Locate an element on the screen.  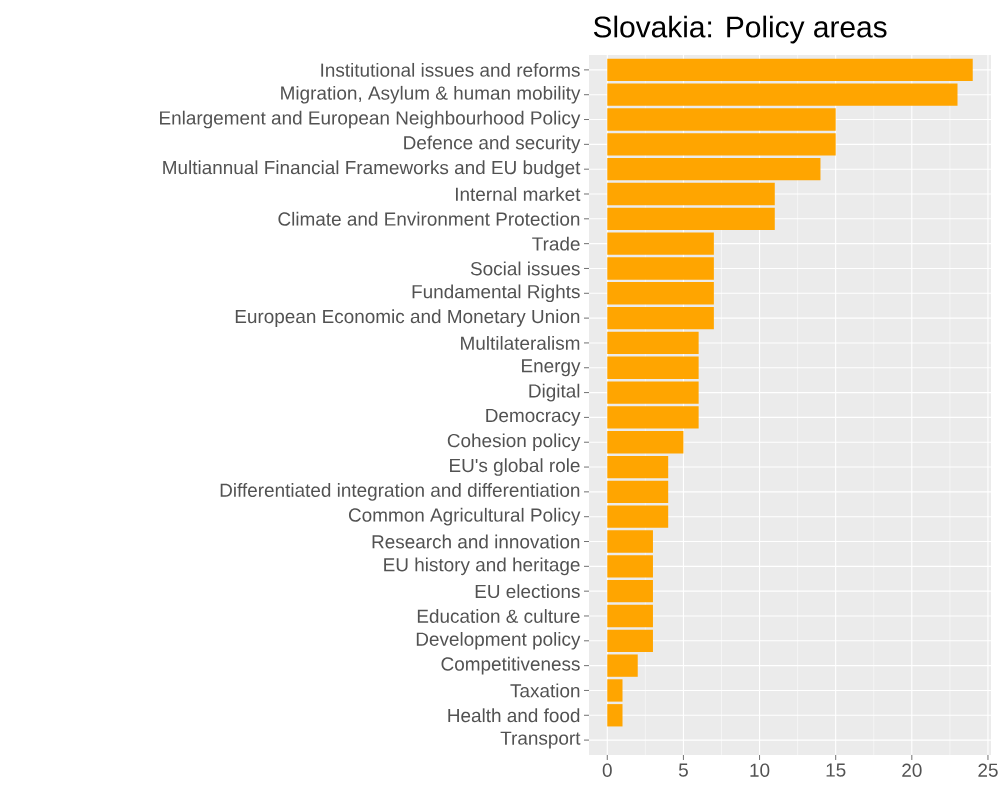
y-tick-label: Migration, Asylum & human mobility is located at coordinates (431, 94).